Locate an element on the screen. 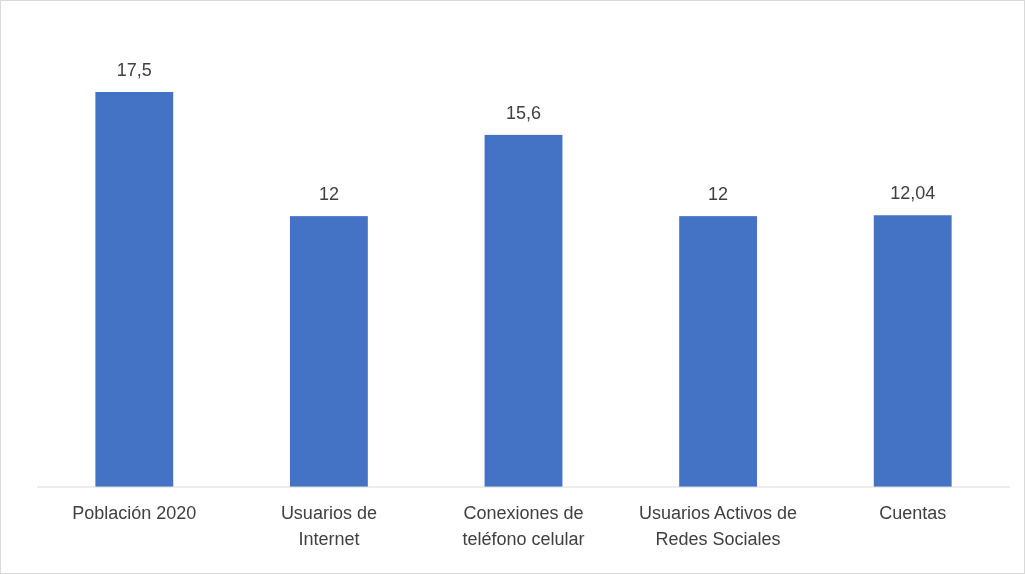  x-tick-label: Usuarios Activos de Redes Sociales is located at coordinates (718, 526).